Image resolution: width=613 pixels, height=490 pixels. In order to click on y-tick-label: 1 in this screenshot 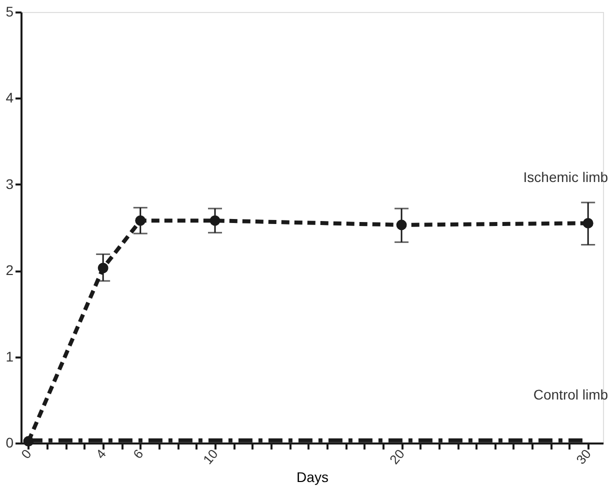, I will do `click(10, 356)`.